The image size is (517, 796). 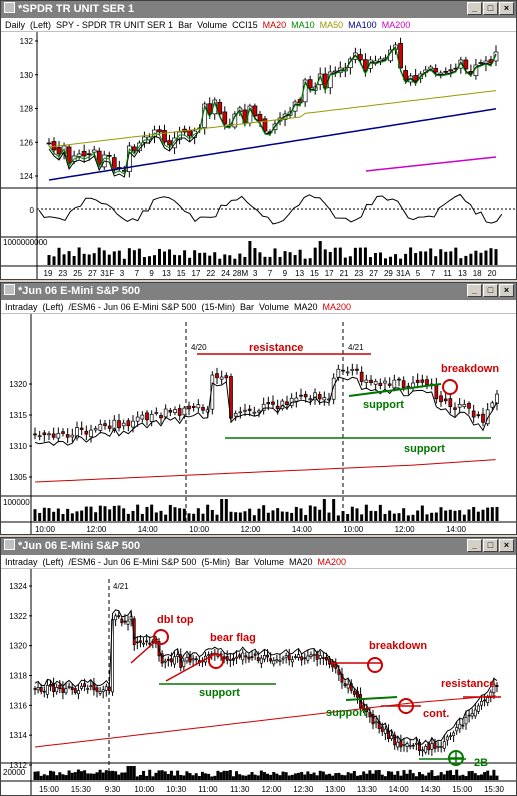 I want to click on x-tick-label: 7, so click(x=137, y=273).